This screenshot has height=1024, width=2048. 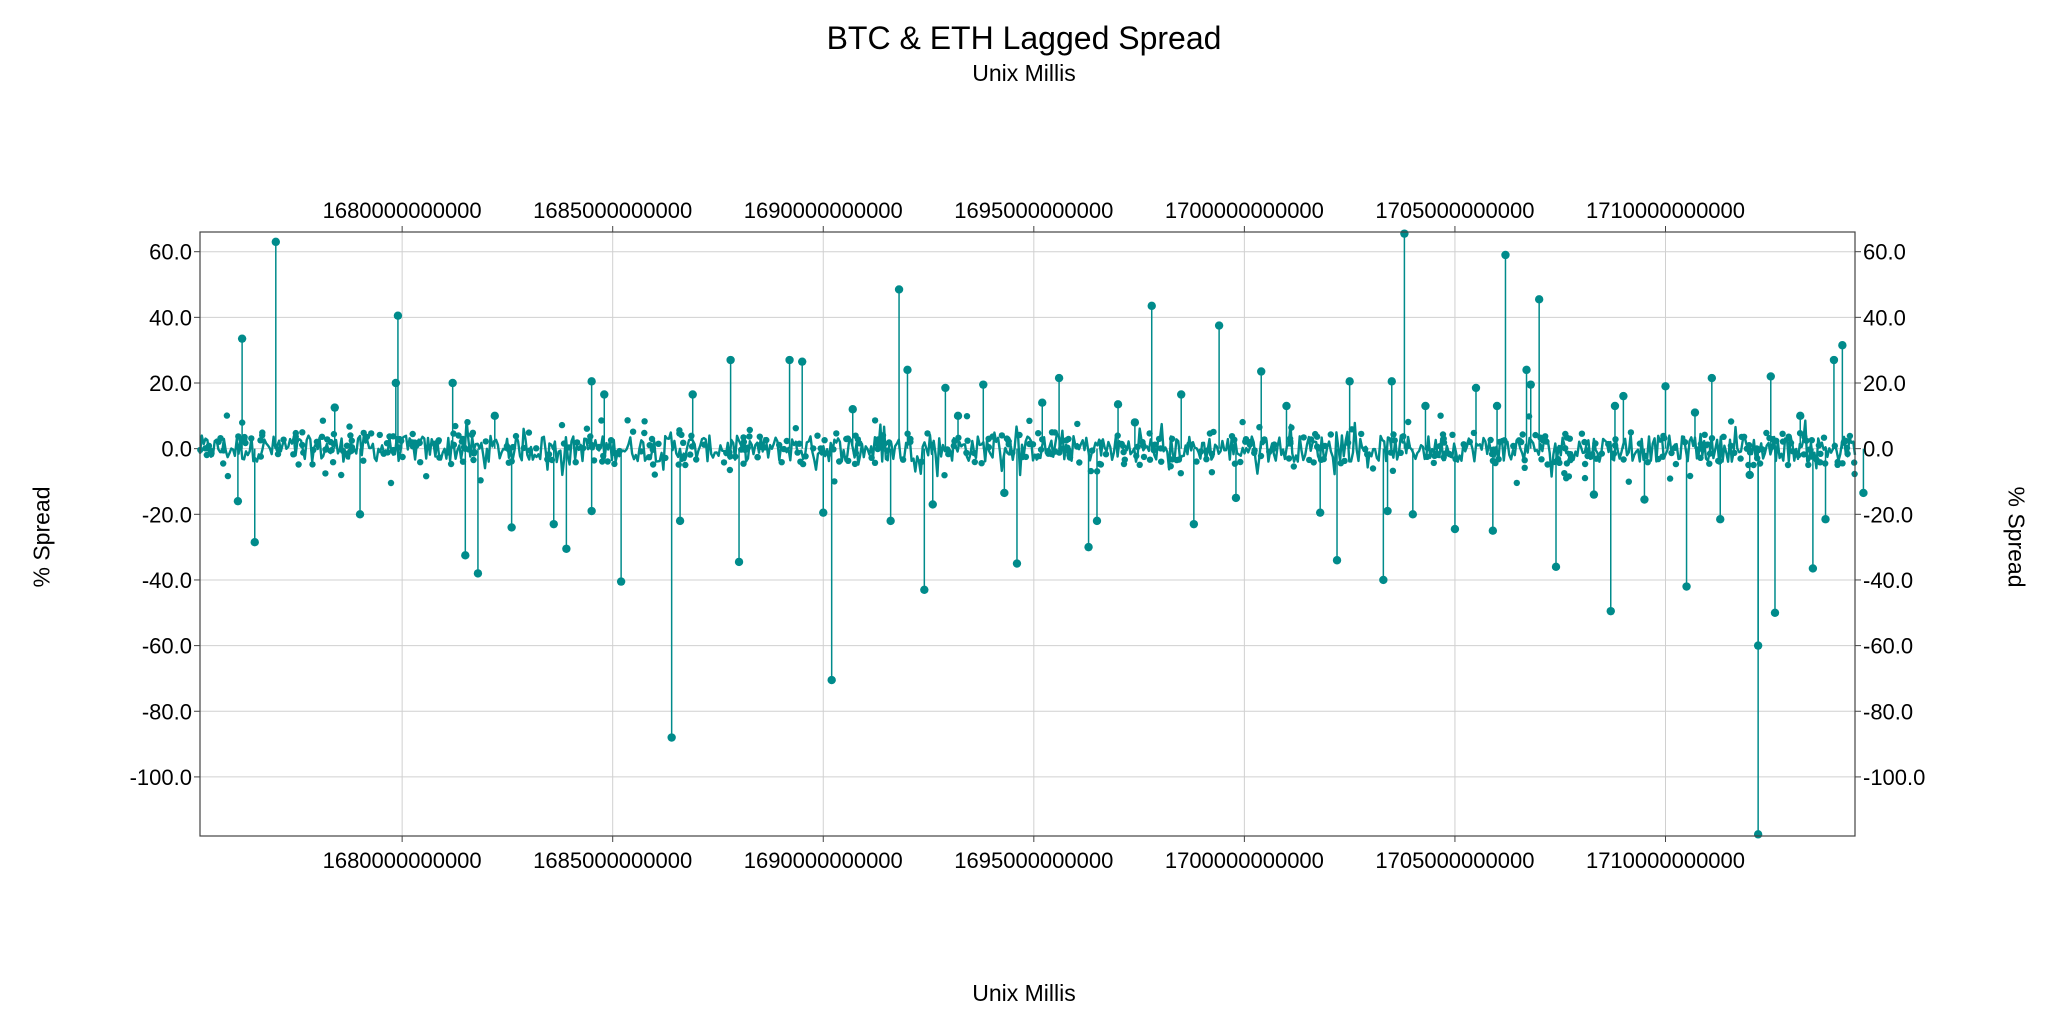 I want to click on x-tick-label-top: 1690000000000, so click(x=823, y=210).